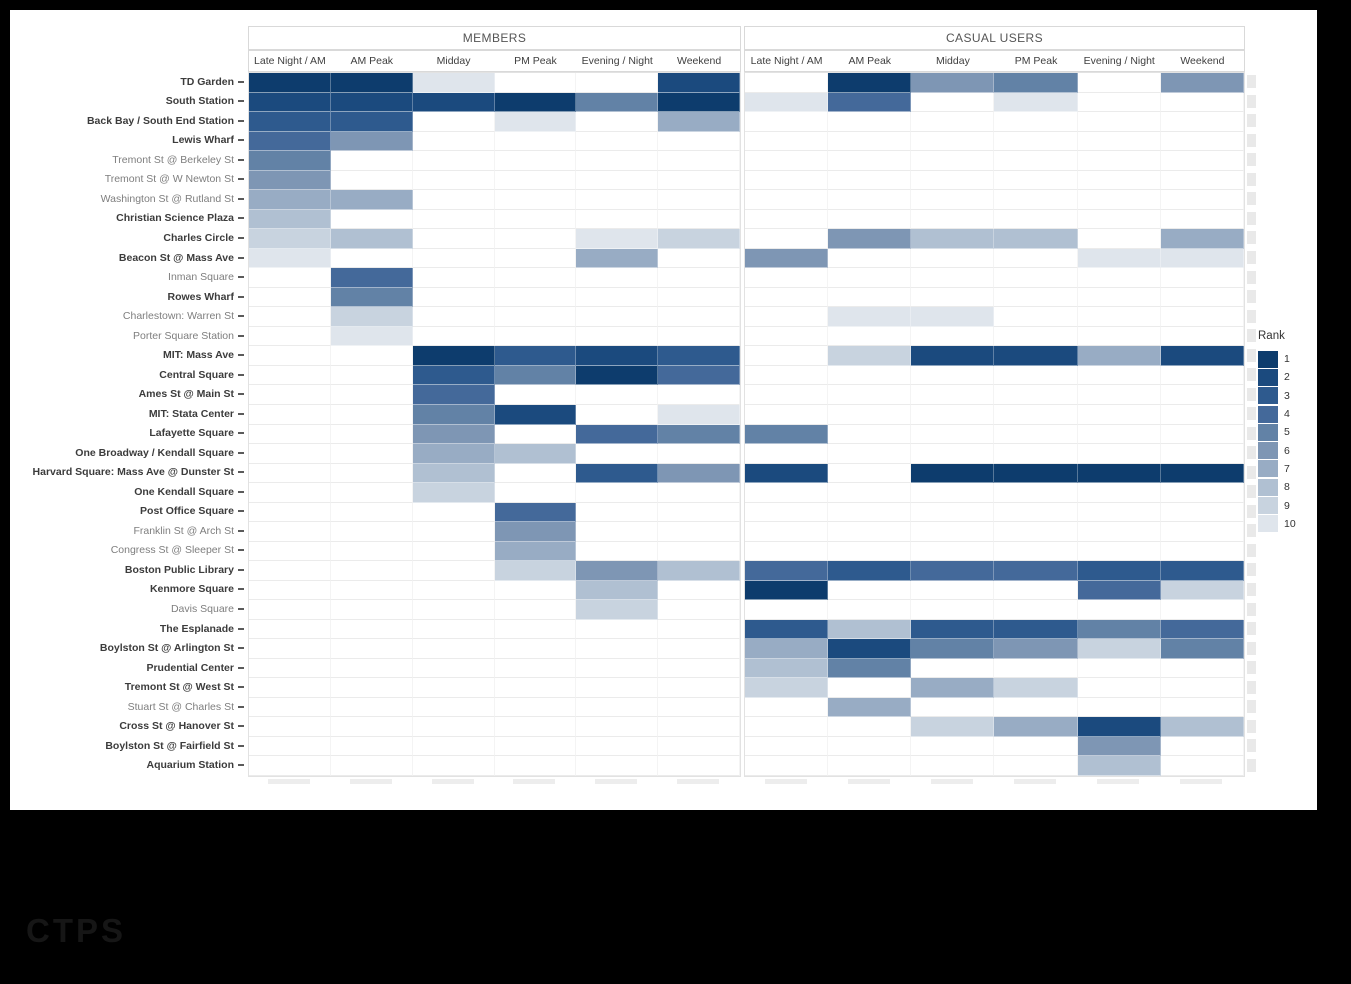 The image size is (1351, 984). Describe the element at coordinates (196, 628) in the screenshot. I see `station-label-text: The Esplanade` at that location.